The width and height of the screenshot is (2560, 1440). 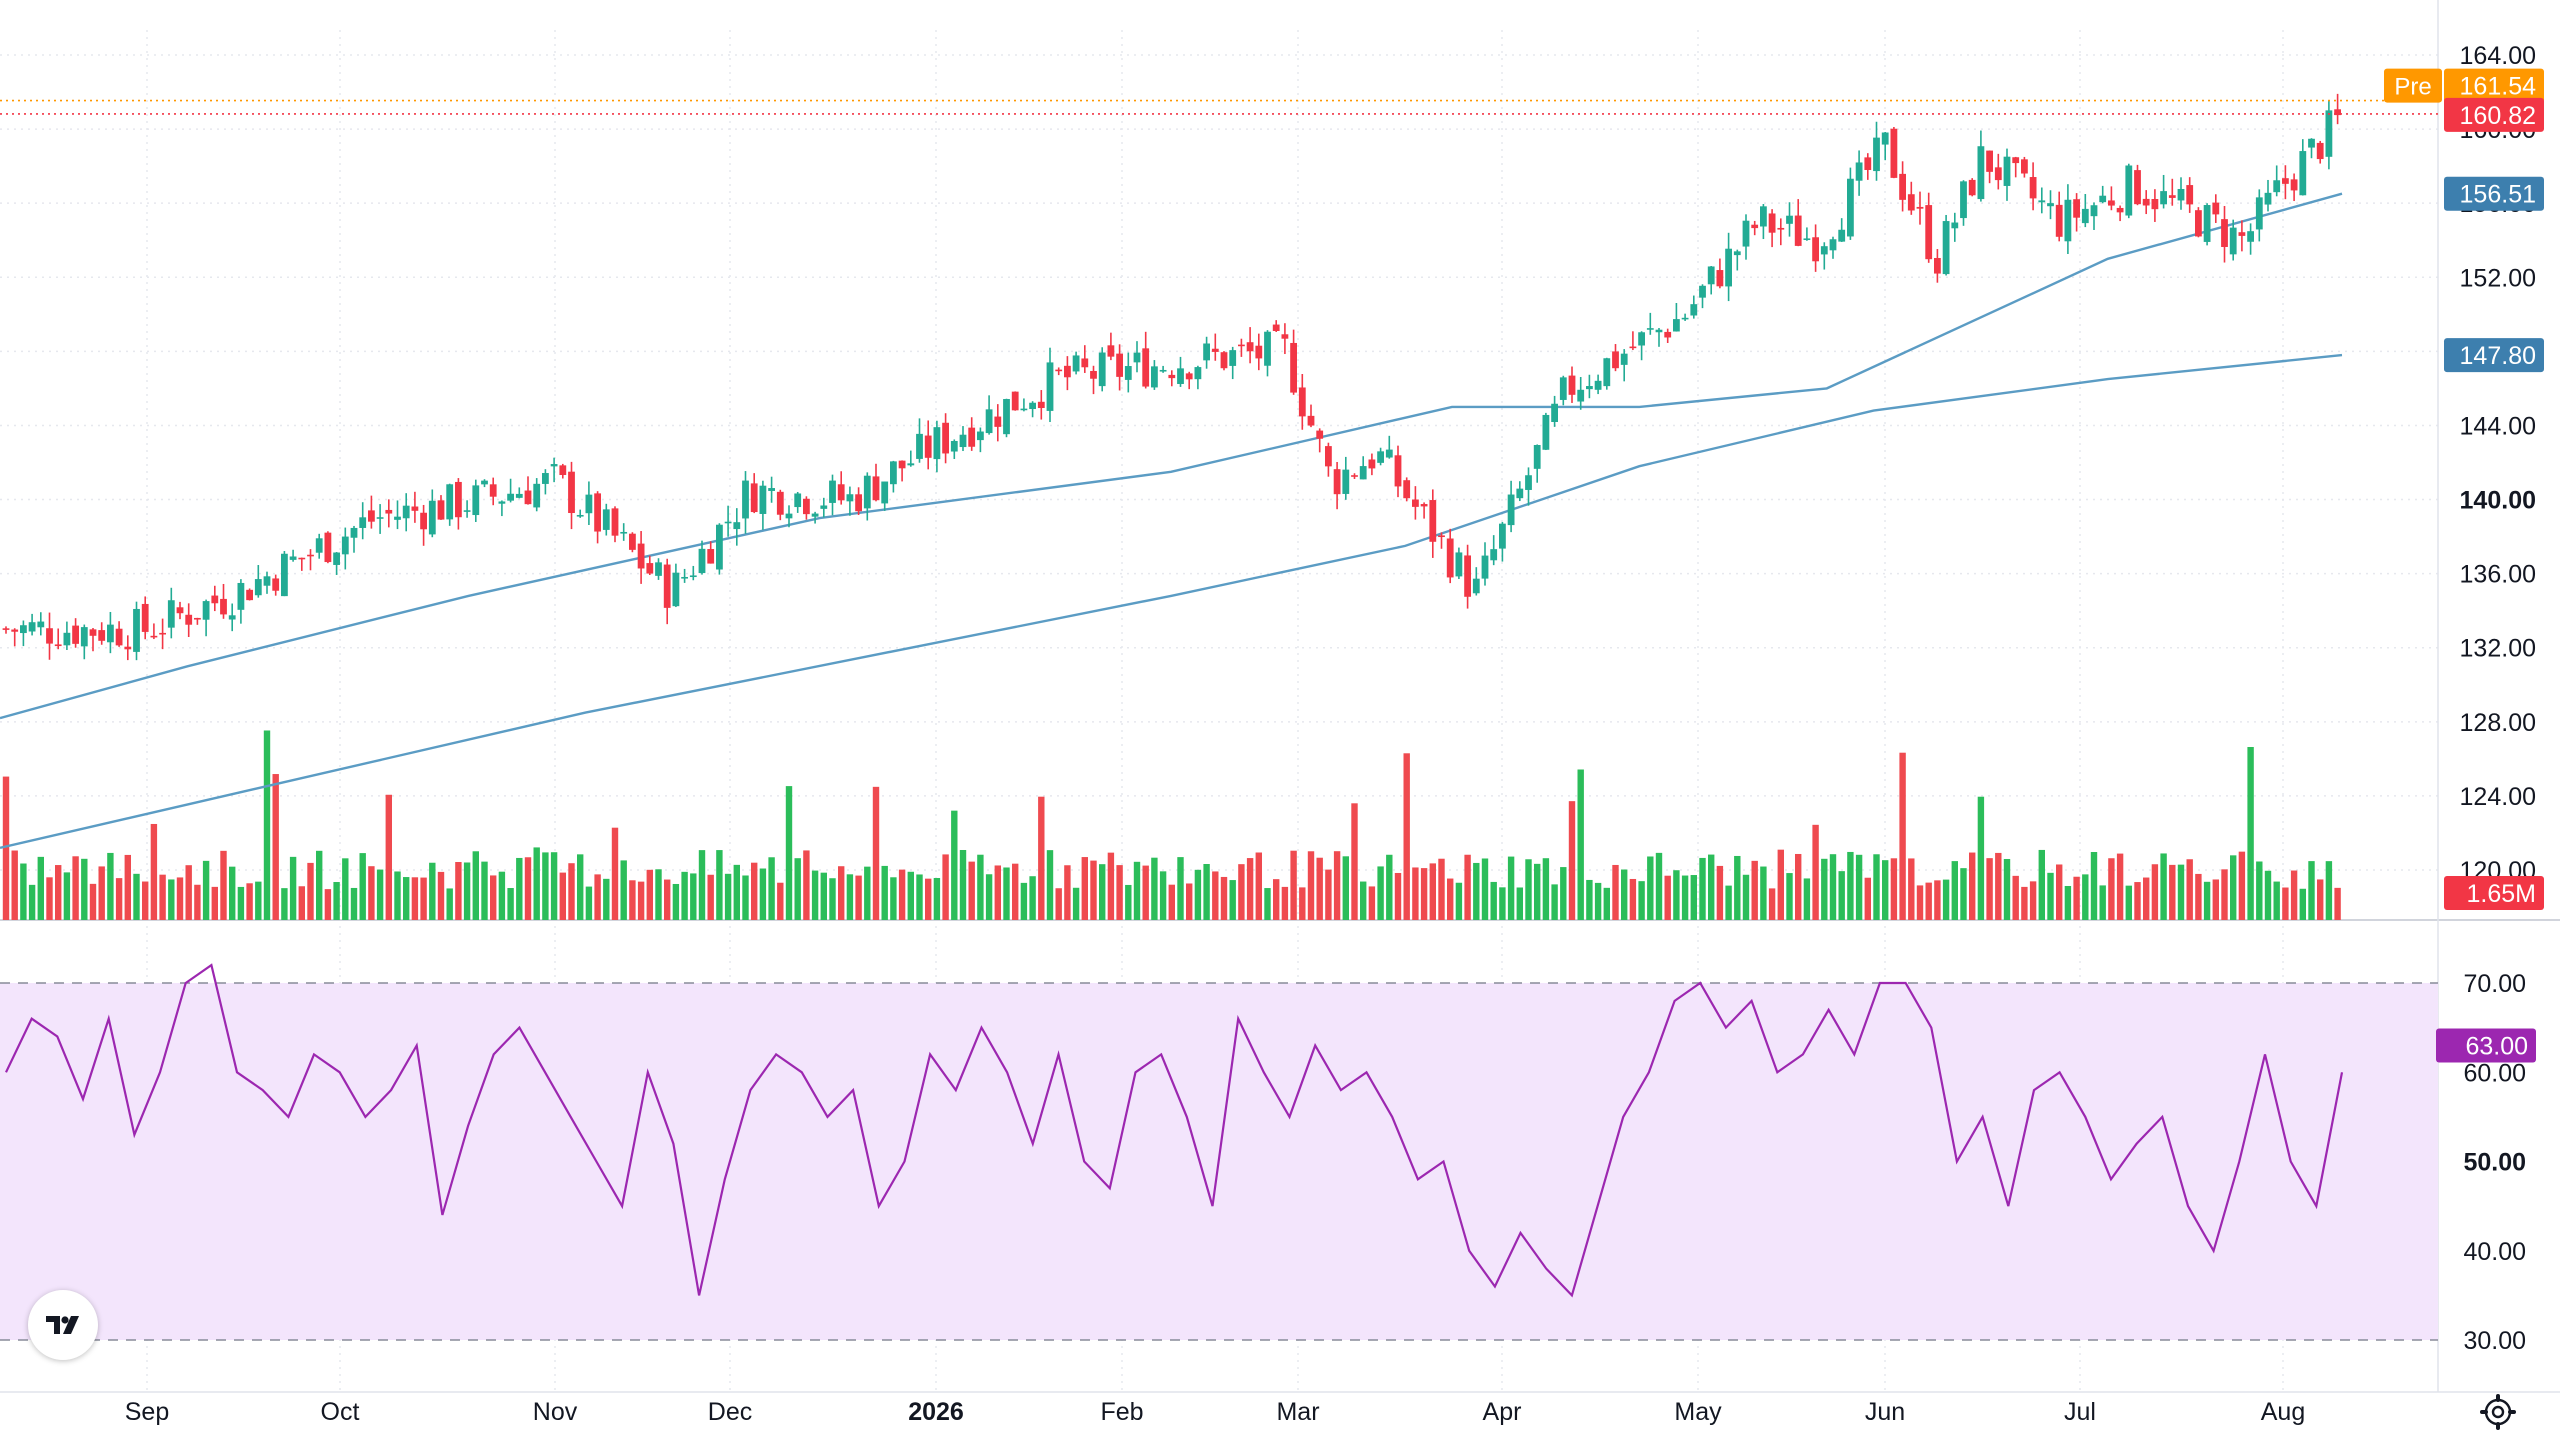 I want to click on moving-average-value: 156.51, so click(x=2498, y=195).